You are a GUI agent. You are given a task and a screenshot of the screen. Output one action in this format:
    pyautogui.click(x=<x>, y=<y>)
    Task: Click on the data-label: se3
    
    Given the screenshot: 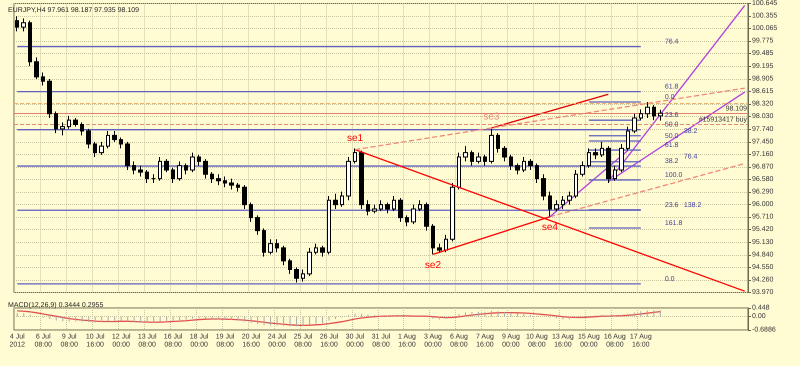 What is the action you would take?
    pyautogui.click(x=491, y=116)
    